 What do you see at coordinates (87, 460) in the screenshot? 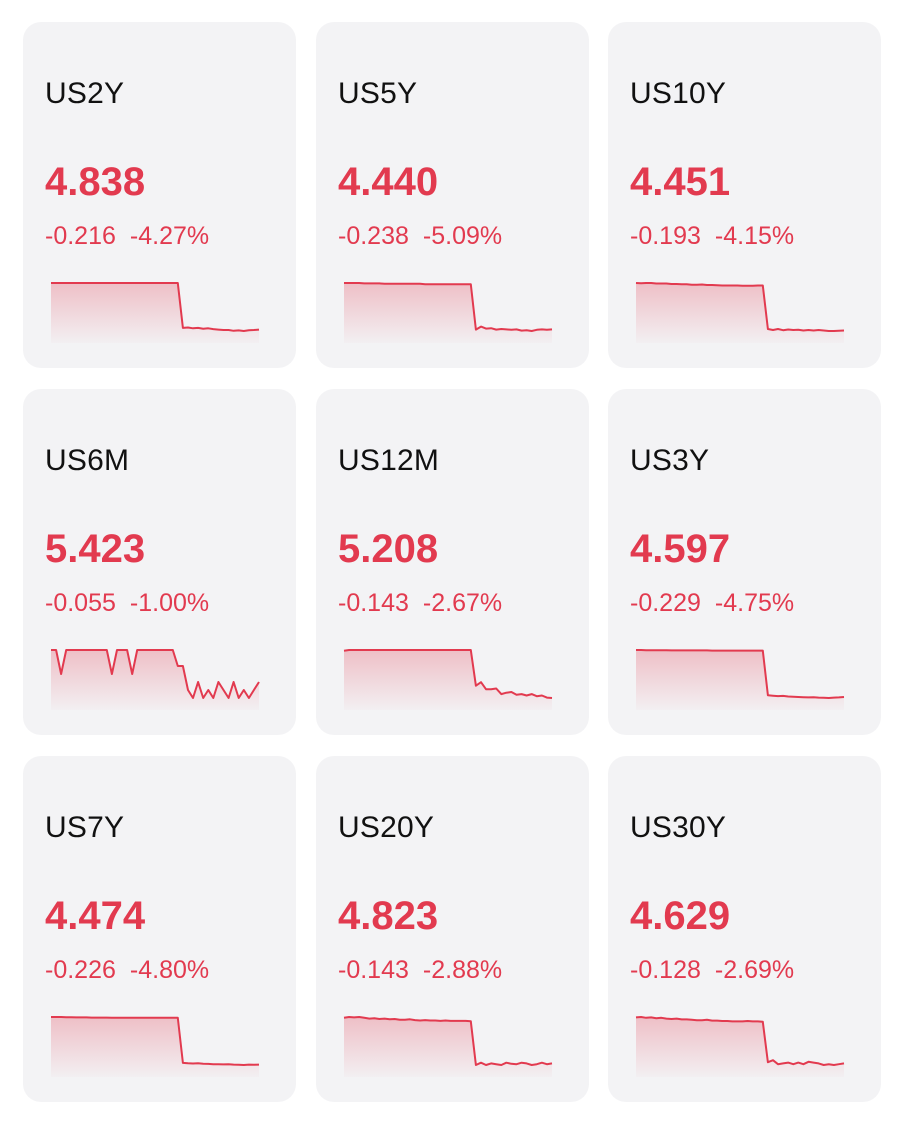
I see `symbol-label: US6M` at bounding box center [87, 460].